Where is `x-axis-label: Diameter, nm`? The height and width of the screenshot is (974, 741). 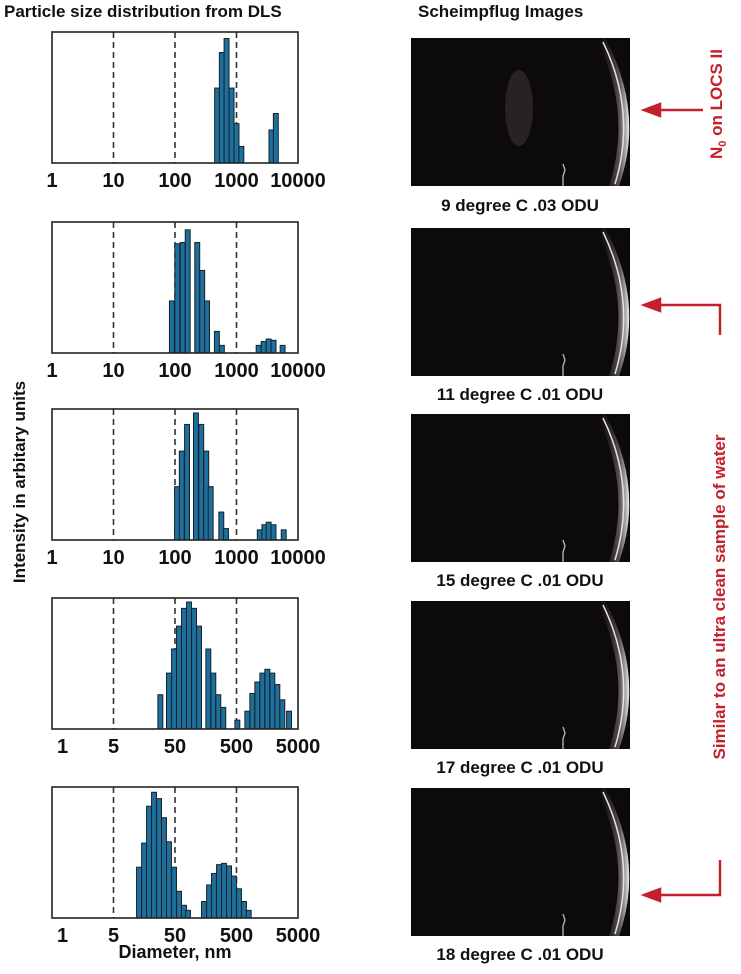 x-axis-label: Diameter, nm is located at coordinates (175, 952).